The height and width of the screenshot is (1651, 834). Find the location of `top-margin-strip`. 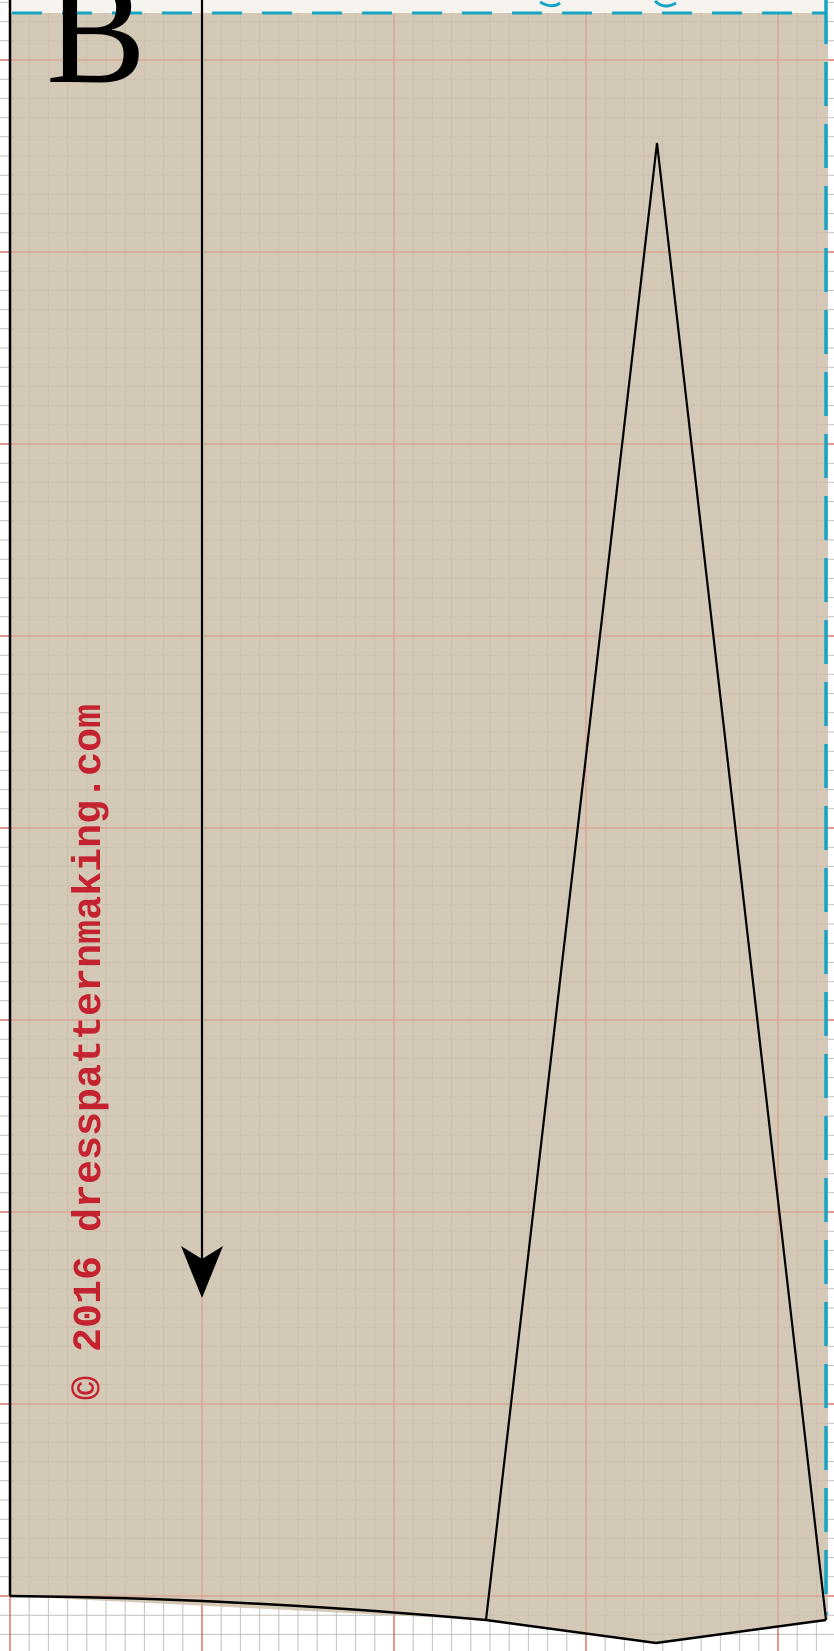

top-margin-strip is located at coordinates (419, 6).